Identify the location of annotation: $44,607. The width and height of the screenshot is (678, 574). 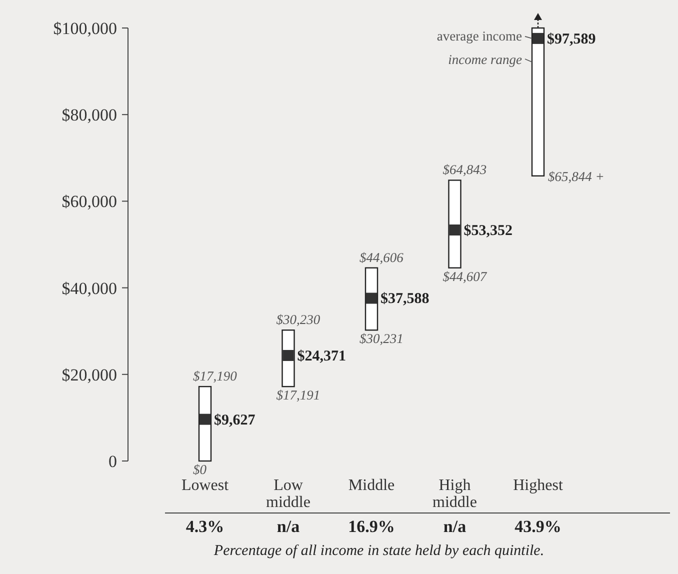
(465, 276).